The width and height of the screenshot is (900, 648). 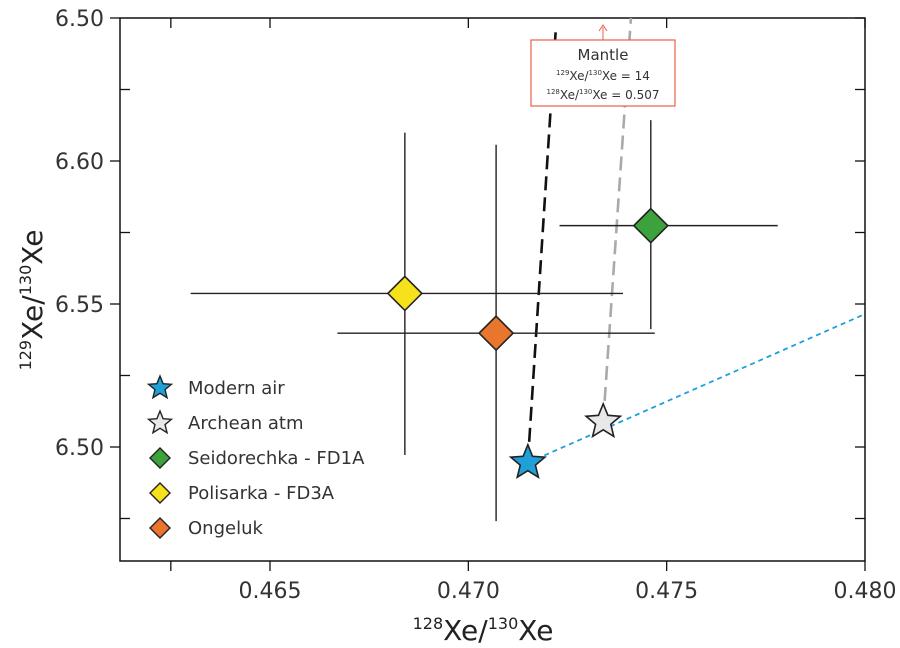 I want to click on x-axis-title-sup2: 130, so click(x=503, y=623).